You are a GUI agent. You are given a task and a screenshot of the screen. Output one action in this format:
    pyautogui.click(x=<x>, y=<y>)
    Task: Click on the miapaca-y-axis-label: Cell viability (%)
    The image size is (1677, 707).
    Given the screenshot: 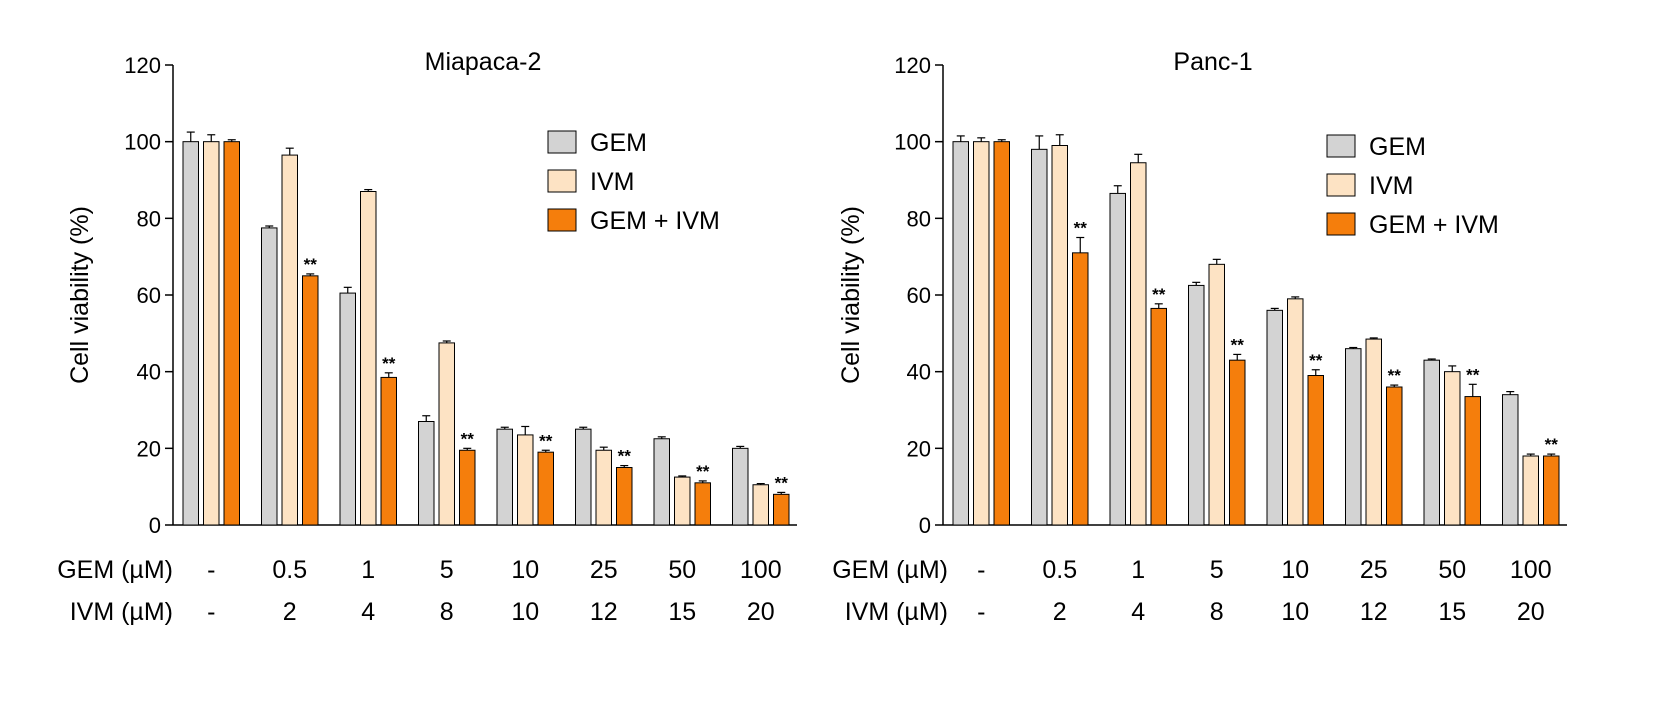 What is the action you would take?
    pyautogui.click(x=80, y=295)
    